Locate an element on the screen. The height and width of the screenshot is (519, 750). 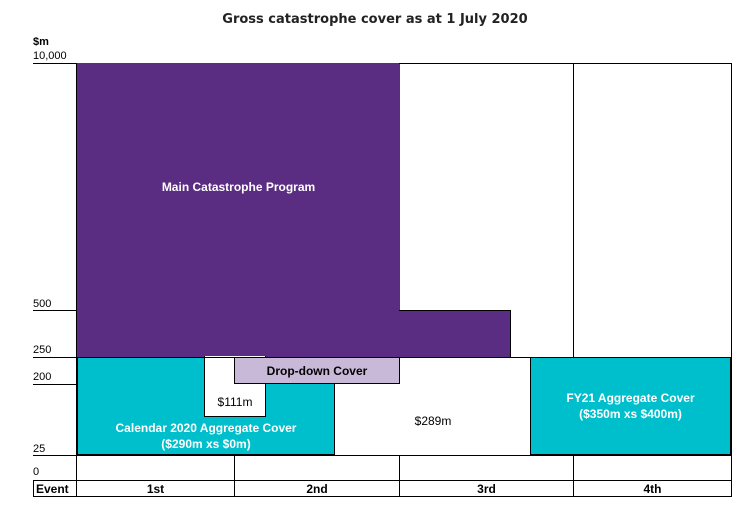
fy21-aggregate-label: FY21 Aggregate Cover is located at coordinates (630, 398).